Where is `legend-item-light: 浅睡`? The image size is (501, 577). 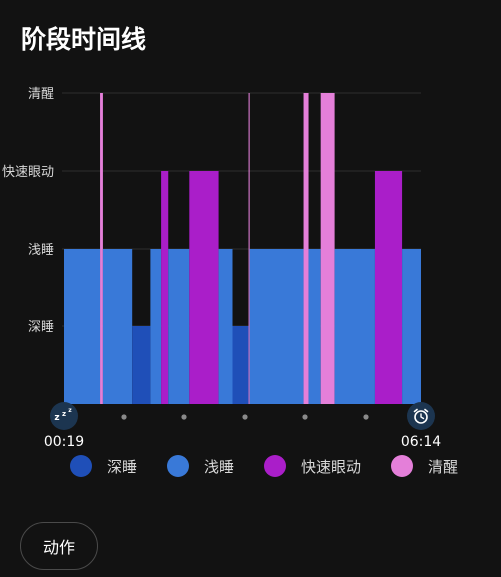 legend-item-light: 浅睡 is located at coordinates (200, 466).